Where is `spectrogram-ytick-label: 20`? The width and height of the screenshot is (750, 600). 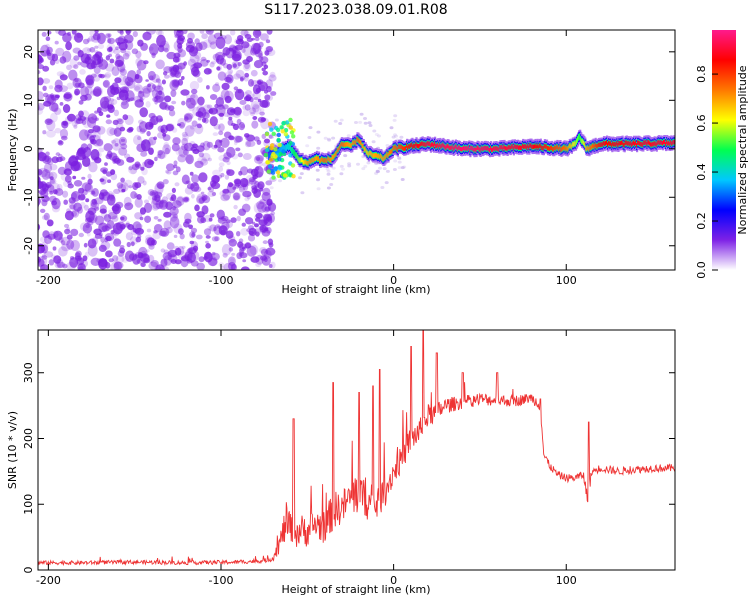 spectrogram-ytick-label: 20 is located at coordinates (28, 52).